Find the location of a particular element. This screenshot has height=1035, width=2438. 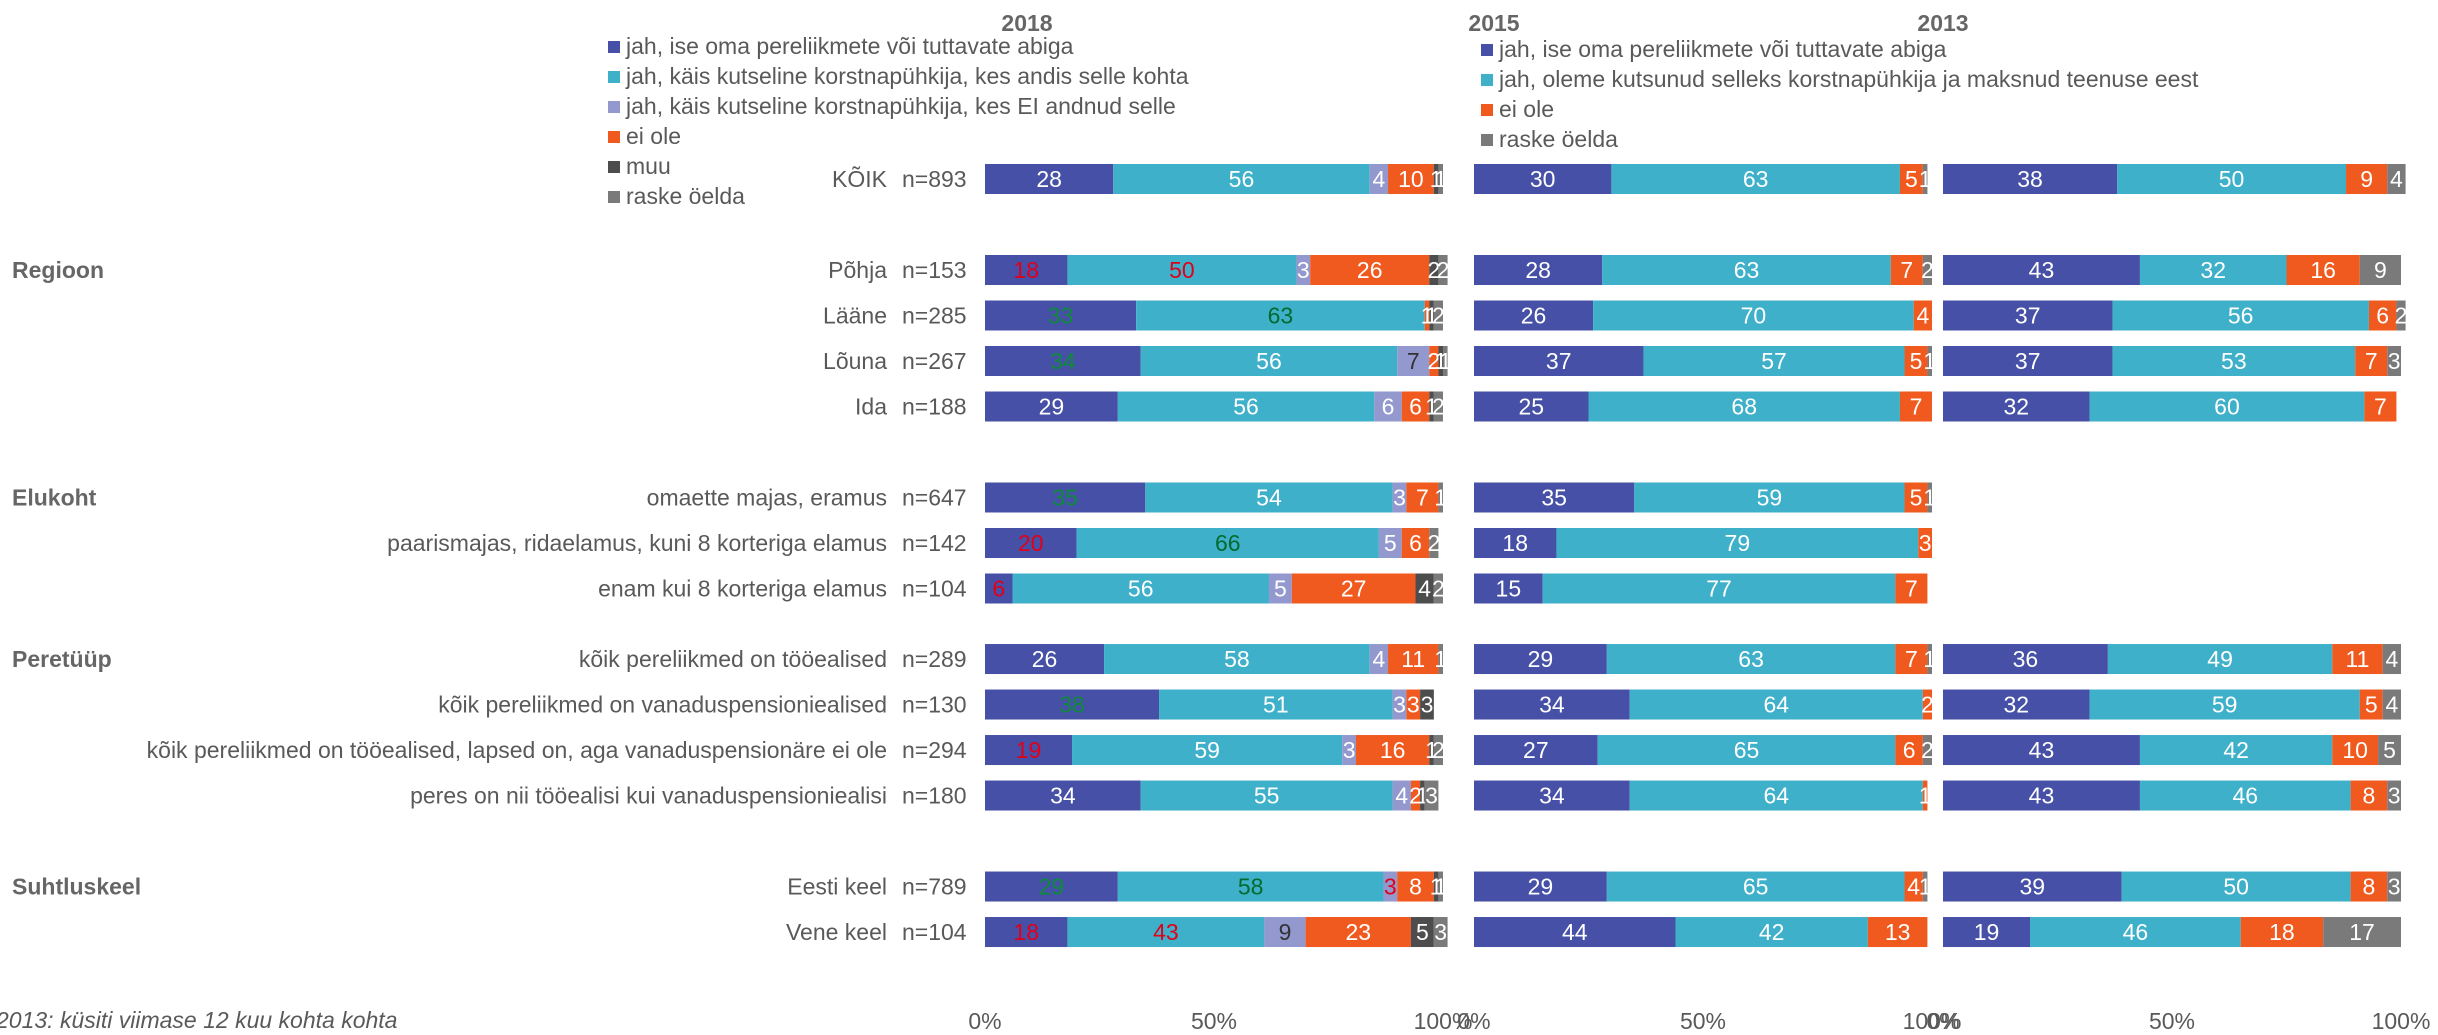

x-tick-label: 0% is located at coordinates (1473, 1021).